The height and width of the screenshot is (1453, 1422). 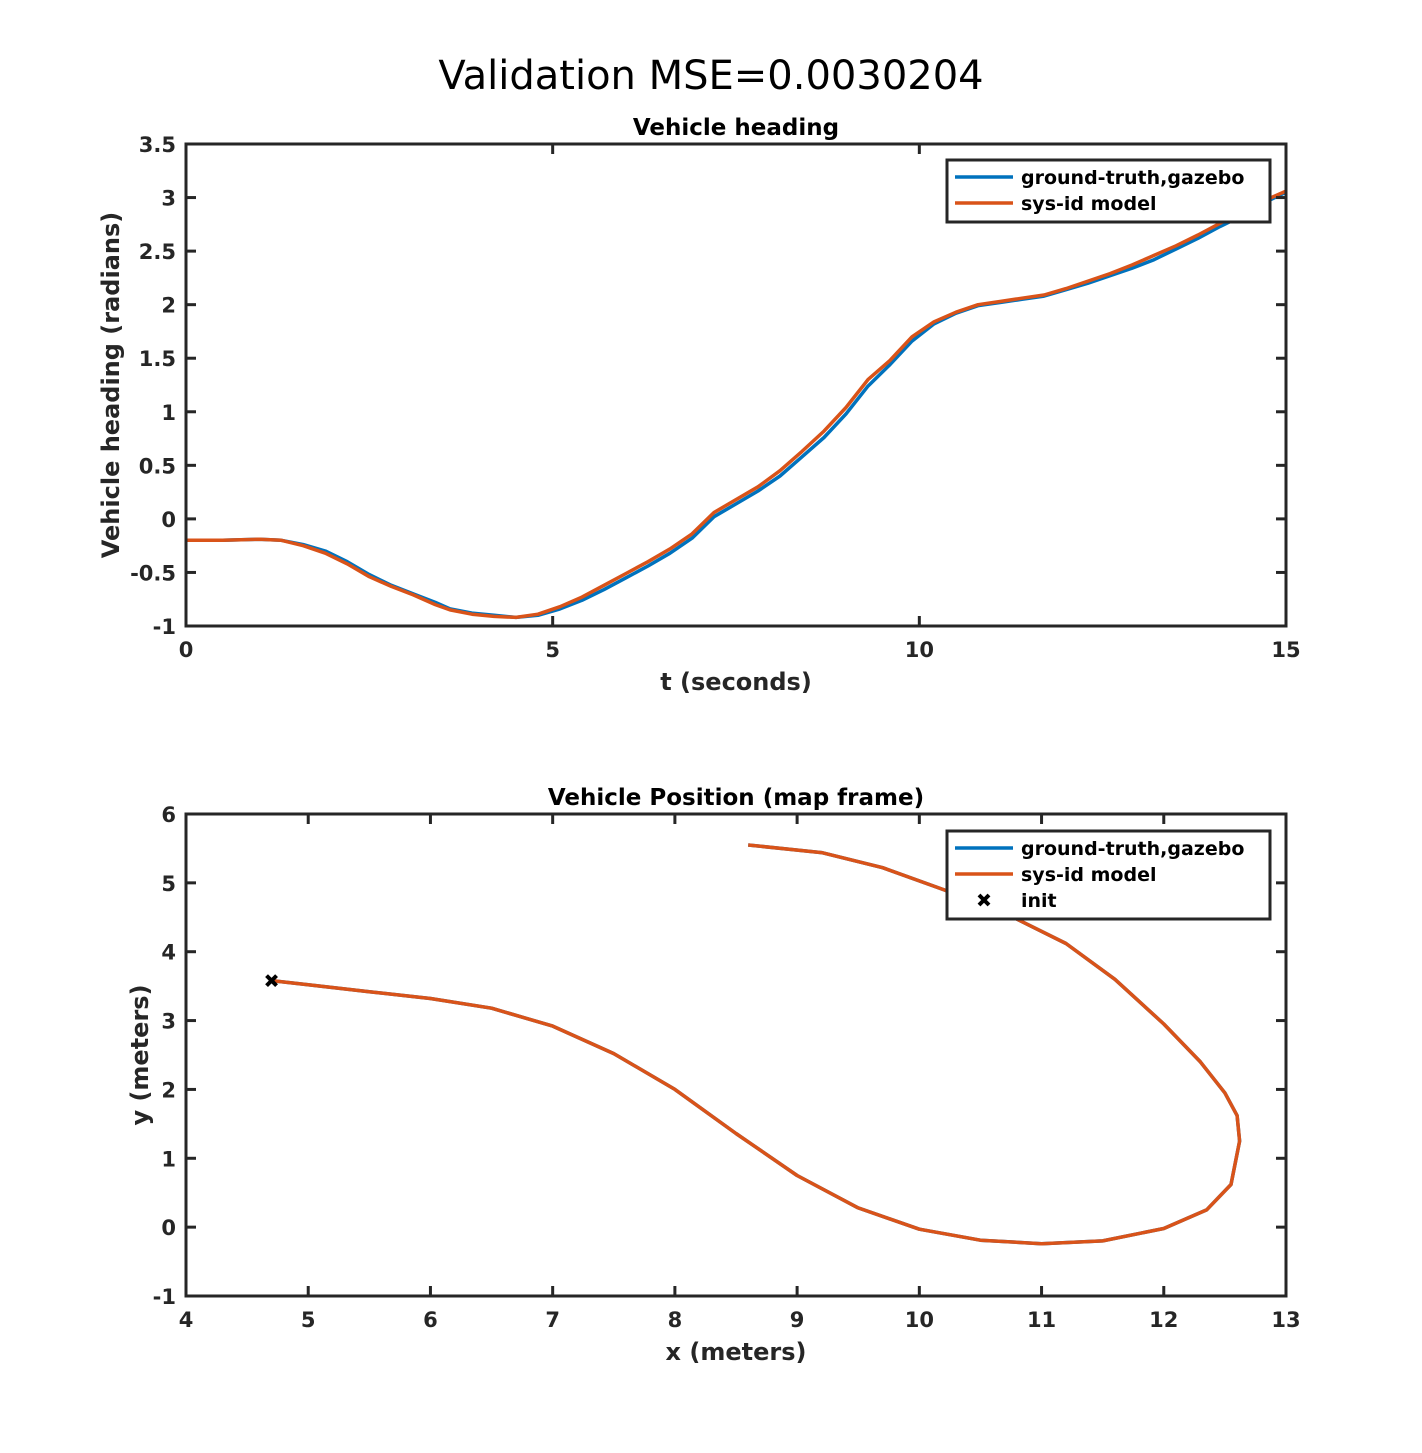 What do you see at coordinates (140, 1054) in the screenshot?
I see `y-axis-label: y (meters)` at bounding box center [140, 1054].